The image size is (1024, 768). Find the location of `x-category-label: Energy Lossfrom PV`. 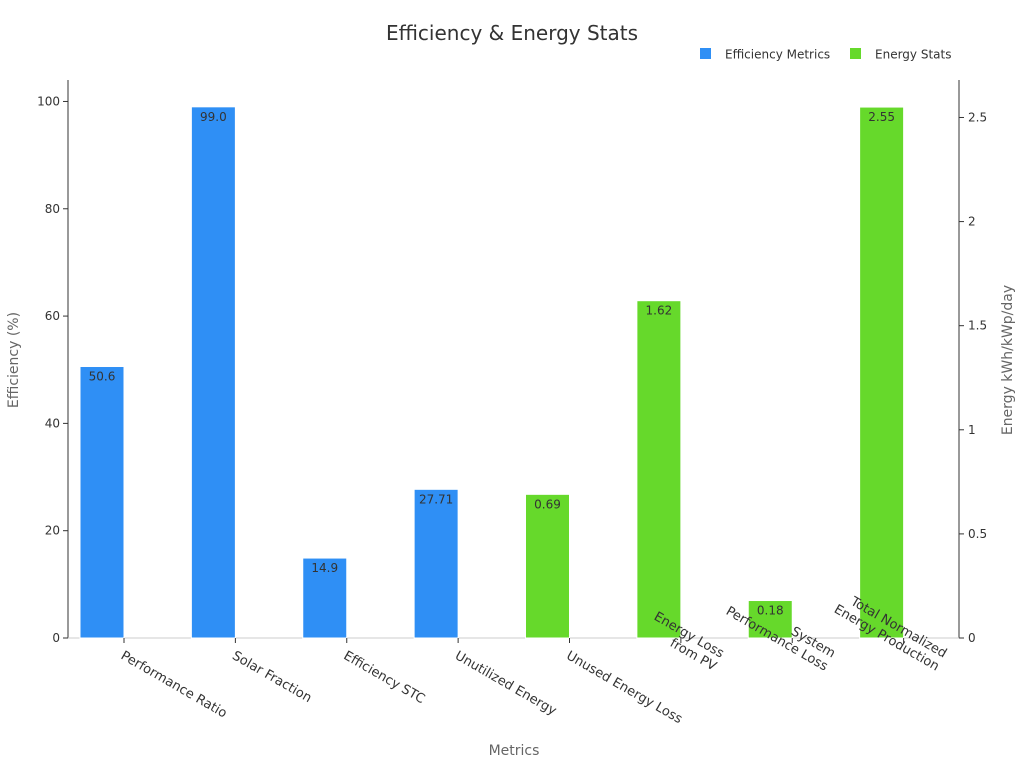

x-category-label: Energy Lossfrom PV is located at coordinates (685, 641).